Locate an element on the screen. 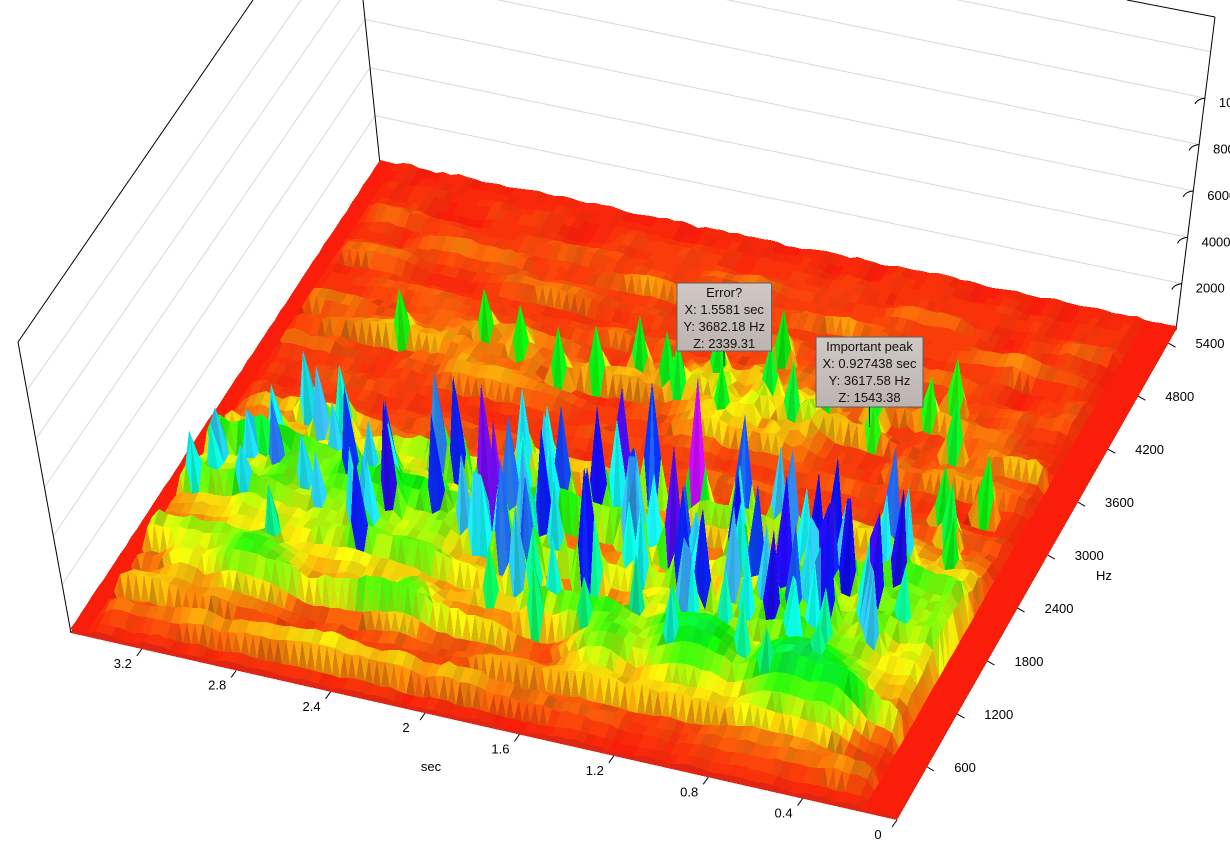  svg-text: 0 is located at coordinates (877, 834).